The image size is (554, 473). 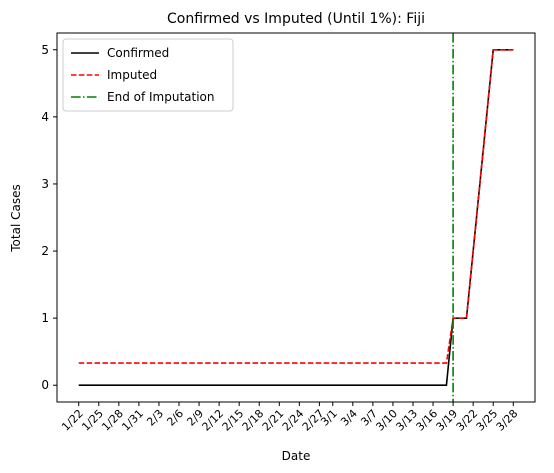 I want to click on chart-title: Confirmed vs Imputed (Until 1%): Fiji, so click(x=296, y=19).